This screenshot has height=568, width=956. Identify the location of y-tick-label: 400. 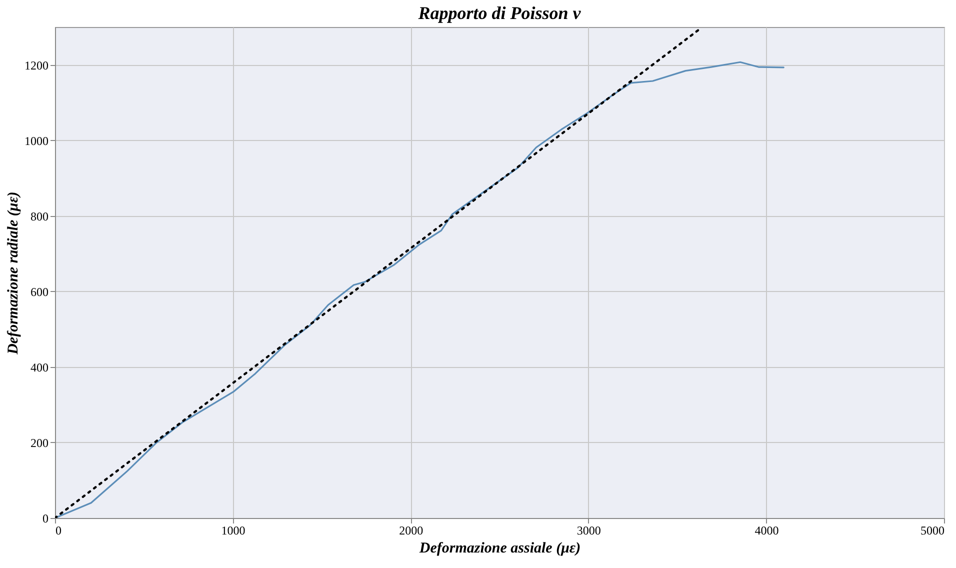
(39, 367).